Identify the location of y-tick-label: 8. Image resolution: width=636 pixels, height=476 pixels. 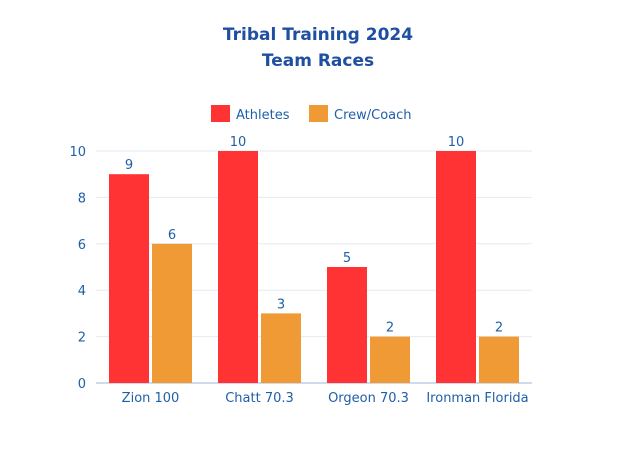
(82, 198).